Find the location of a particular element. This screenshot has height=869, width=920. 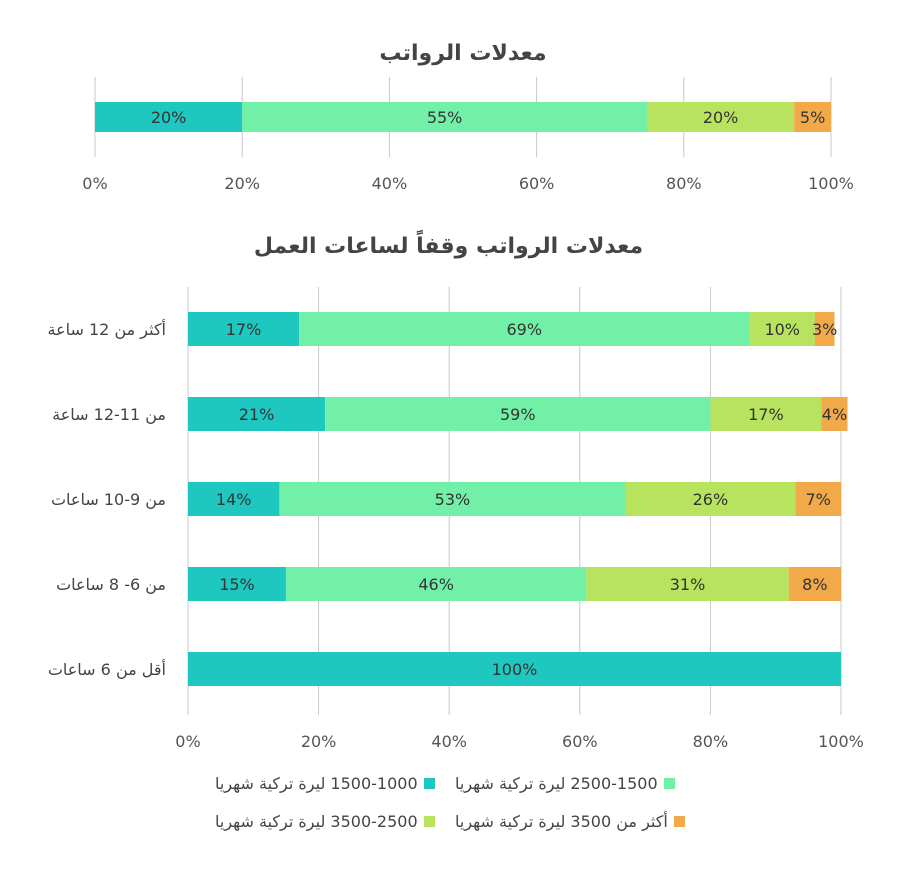

data-label: 21% is located at coordinates (257, 414).